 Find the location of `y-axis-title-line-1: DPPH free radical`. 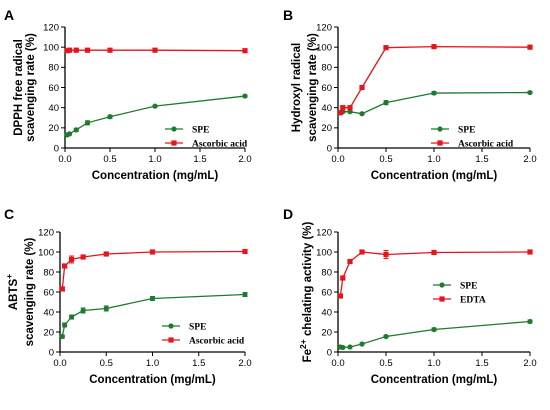

y-axis-title-line-1: DPPH free radical is located at coordinates (19, 87).